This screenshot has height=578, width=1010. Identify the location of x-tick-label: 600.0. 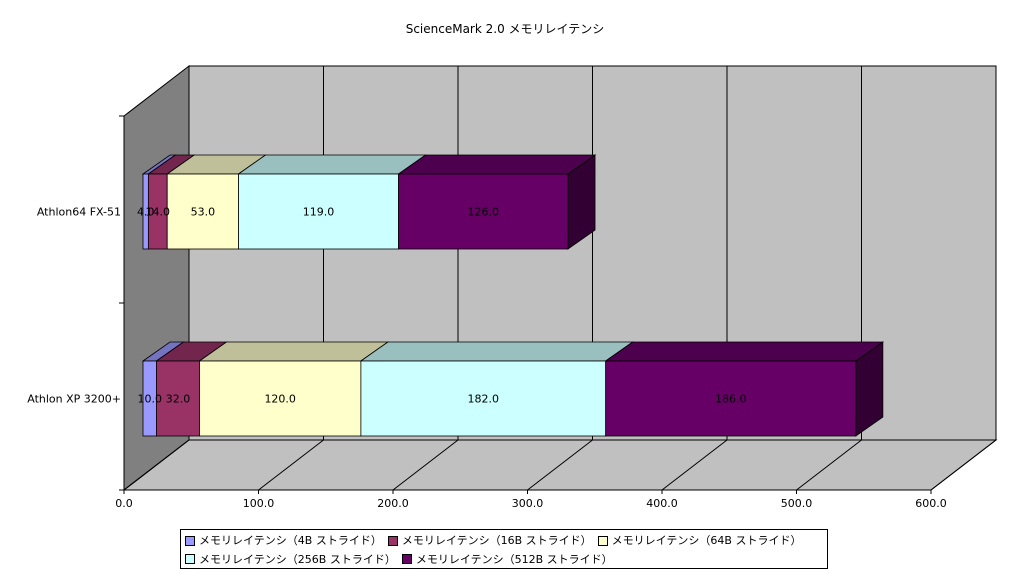
(931, 503).